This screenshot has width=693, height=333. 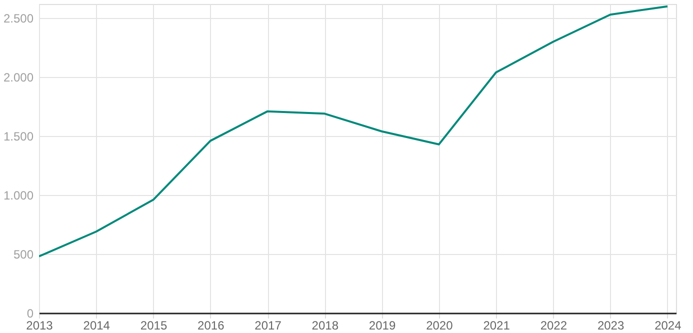 I want to click on x-tick-label: 2023, so click(x=610, y=325).